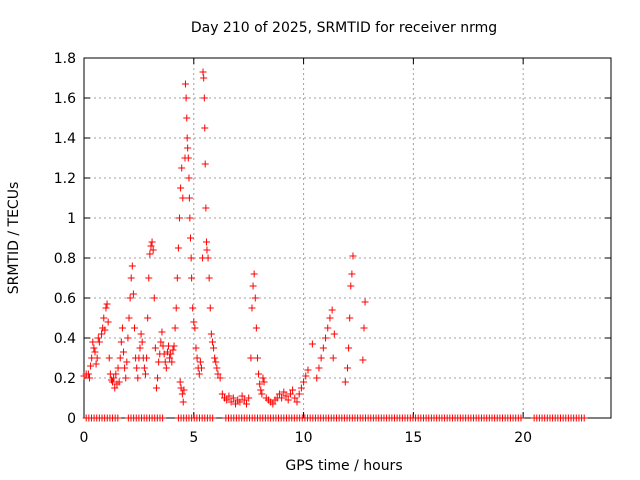  I want to click on y-tick-label: 1.4, so click(65, 139).